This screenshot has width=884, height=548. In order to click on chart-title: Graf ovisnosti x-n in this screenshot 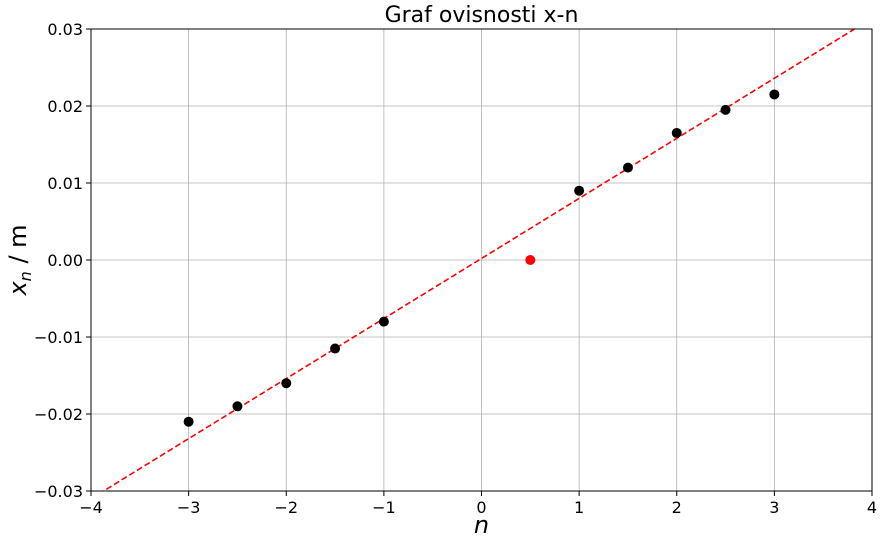, I will do `click(482, 15)`.